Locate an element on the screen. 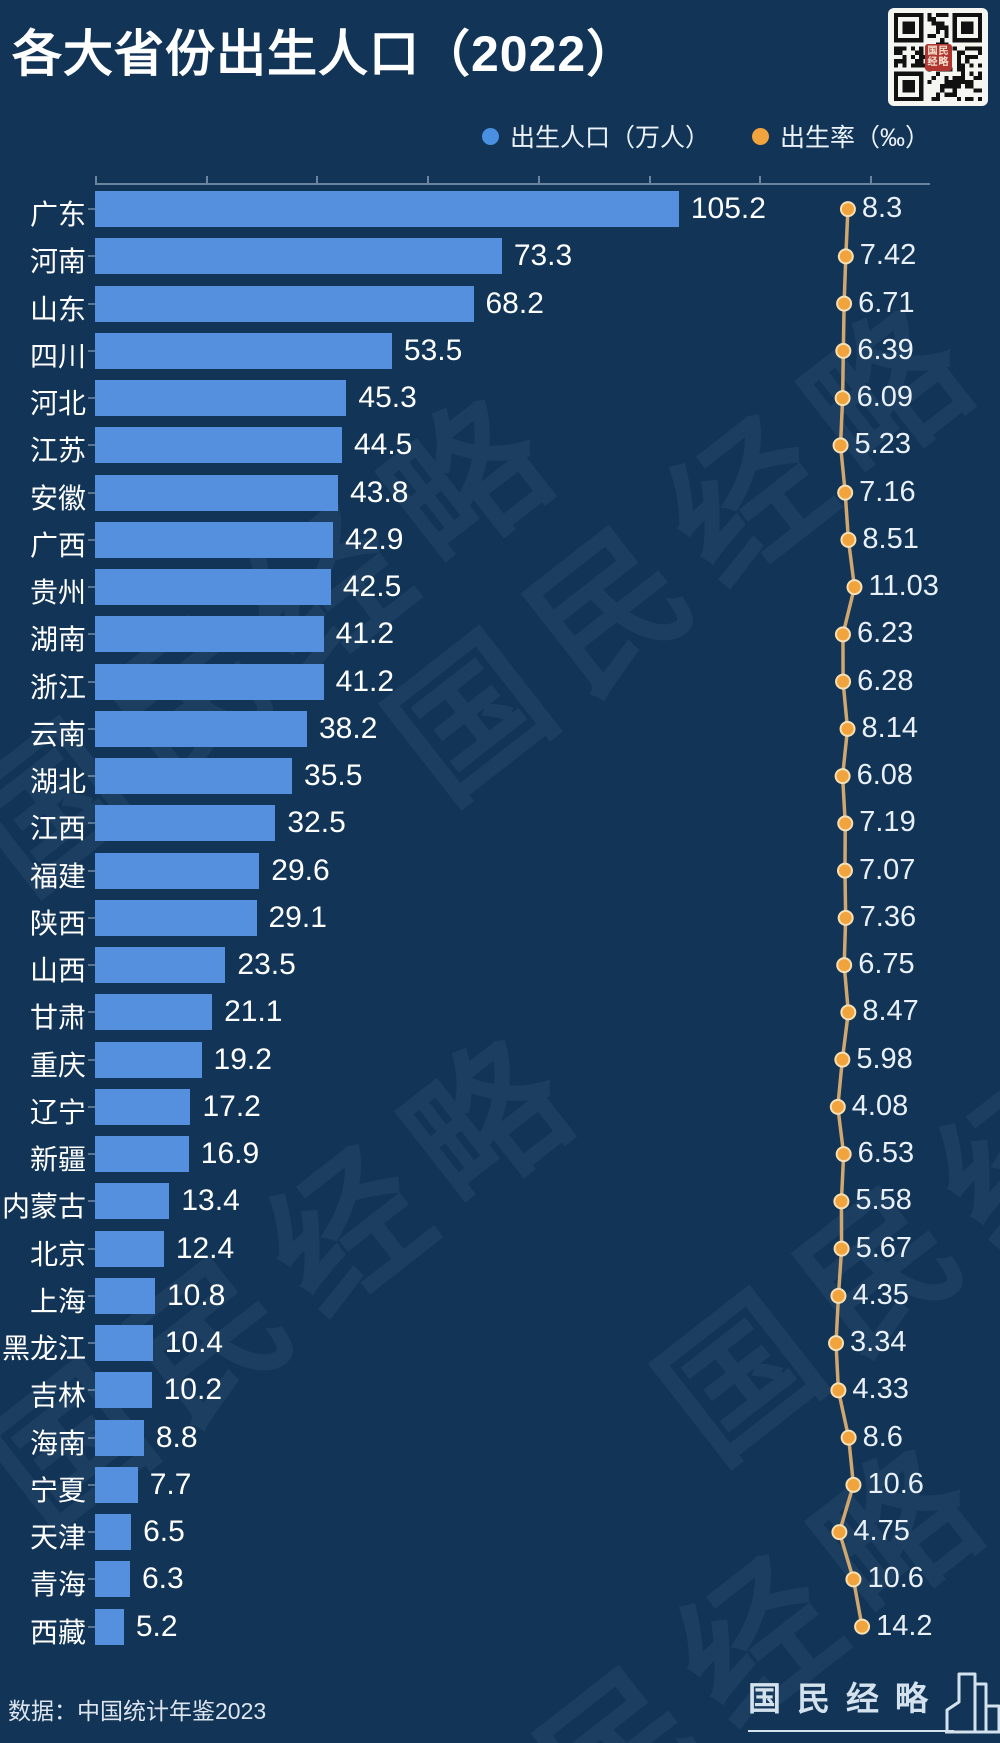  province-label: 安徽 is located at coordinates (57, 498).